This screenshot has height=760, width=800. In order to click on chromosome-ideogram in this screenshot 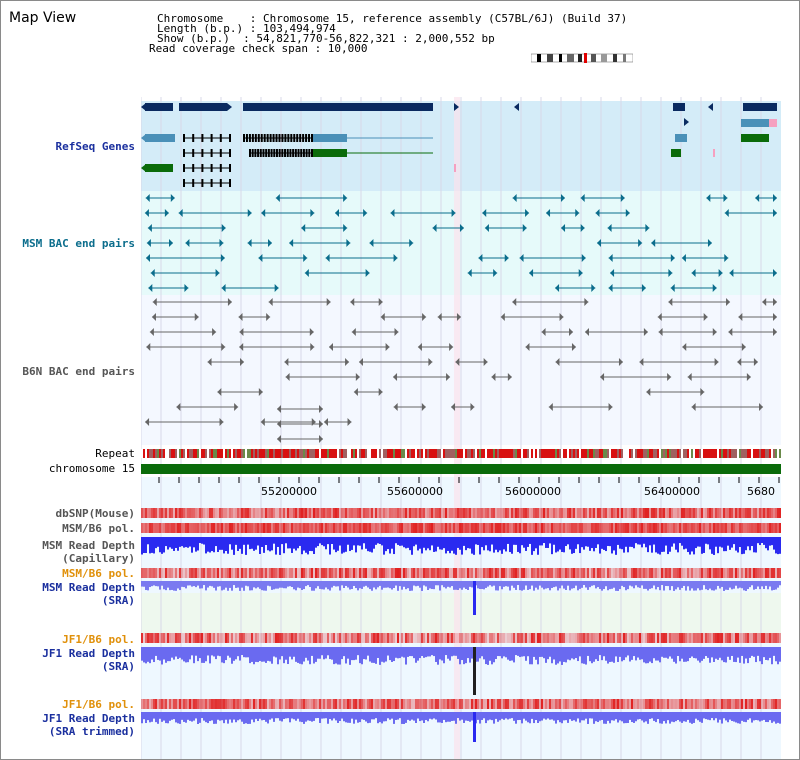, I will do `click(582, 58)`.